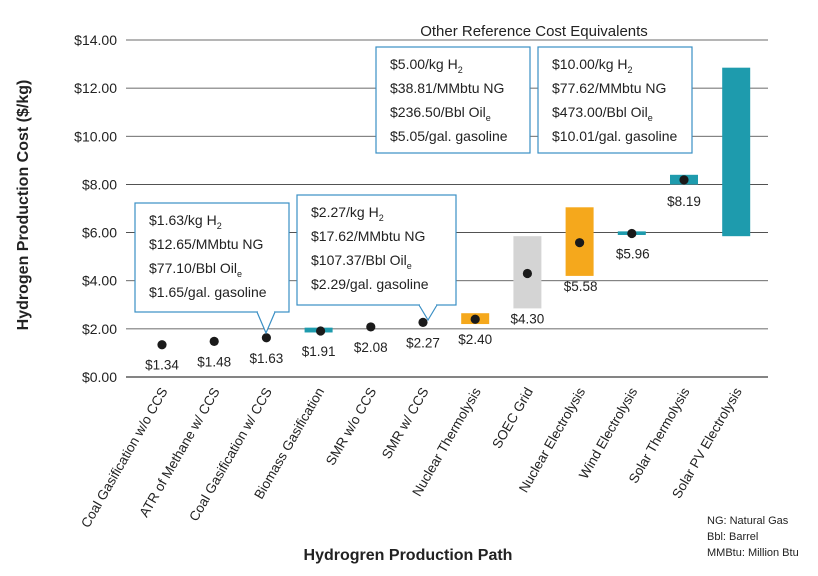 The image size is (818, 576). Describe the element at coordinates (528, 318) in the screenshot. I see `point-value-label: $4.30` at that location.